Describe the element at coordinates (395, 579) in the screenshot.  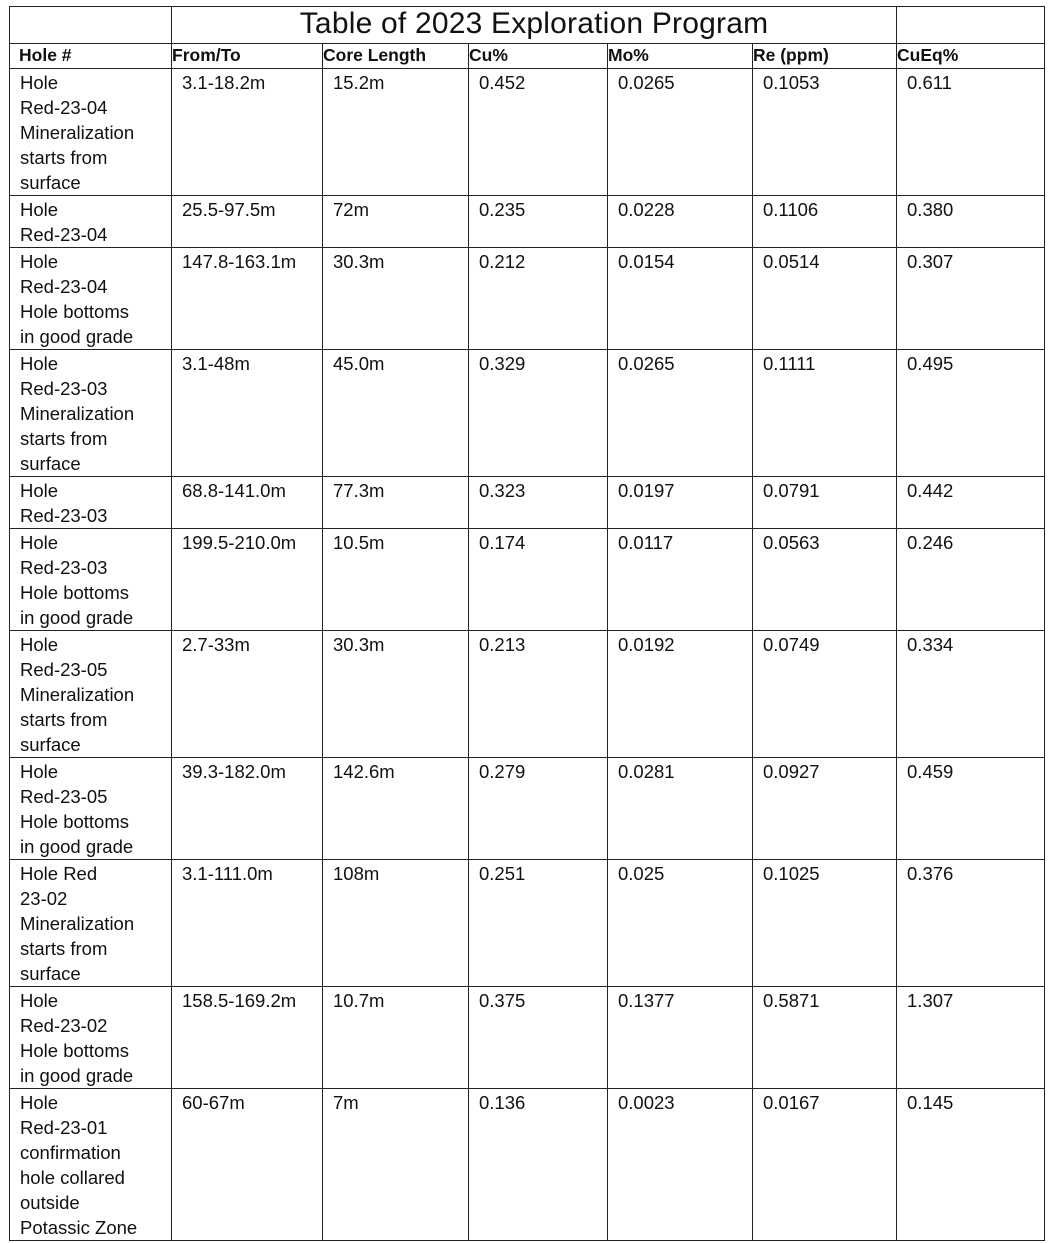
I see `cell-core-length: 10.5m` at that location.